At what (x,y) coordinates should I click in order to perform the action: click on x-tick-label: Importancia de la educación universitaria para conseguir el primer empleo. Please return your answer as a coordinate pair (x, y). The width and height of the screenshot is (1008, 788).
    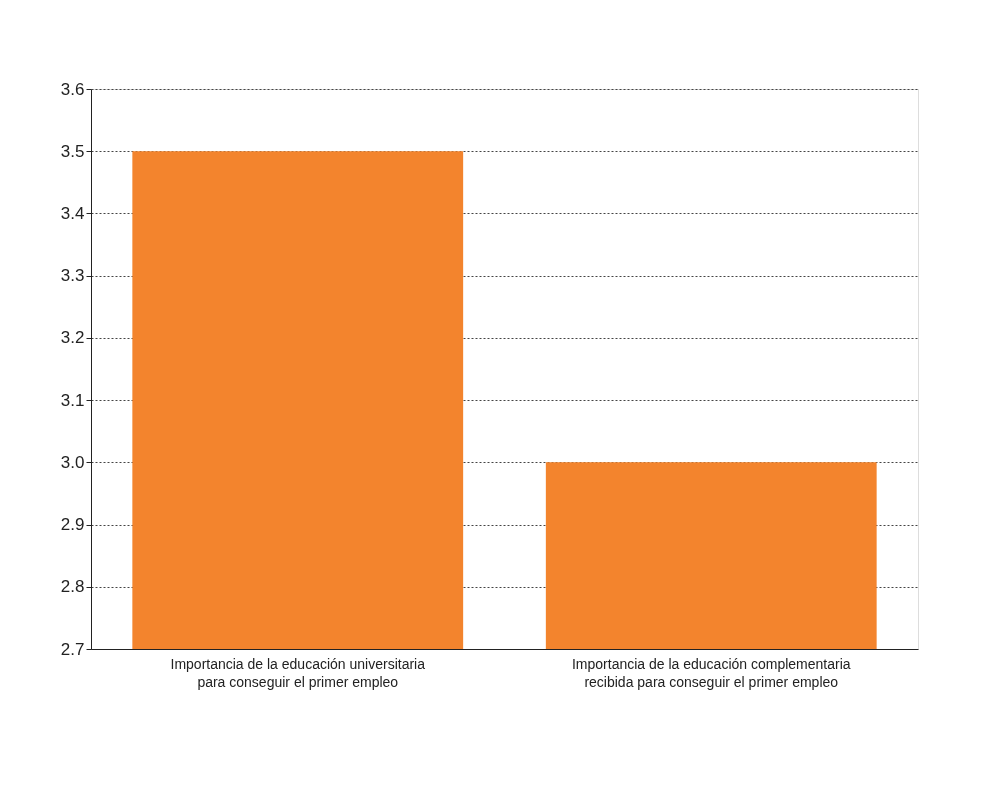
    Looking at the image, I should click on (298, 672).